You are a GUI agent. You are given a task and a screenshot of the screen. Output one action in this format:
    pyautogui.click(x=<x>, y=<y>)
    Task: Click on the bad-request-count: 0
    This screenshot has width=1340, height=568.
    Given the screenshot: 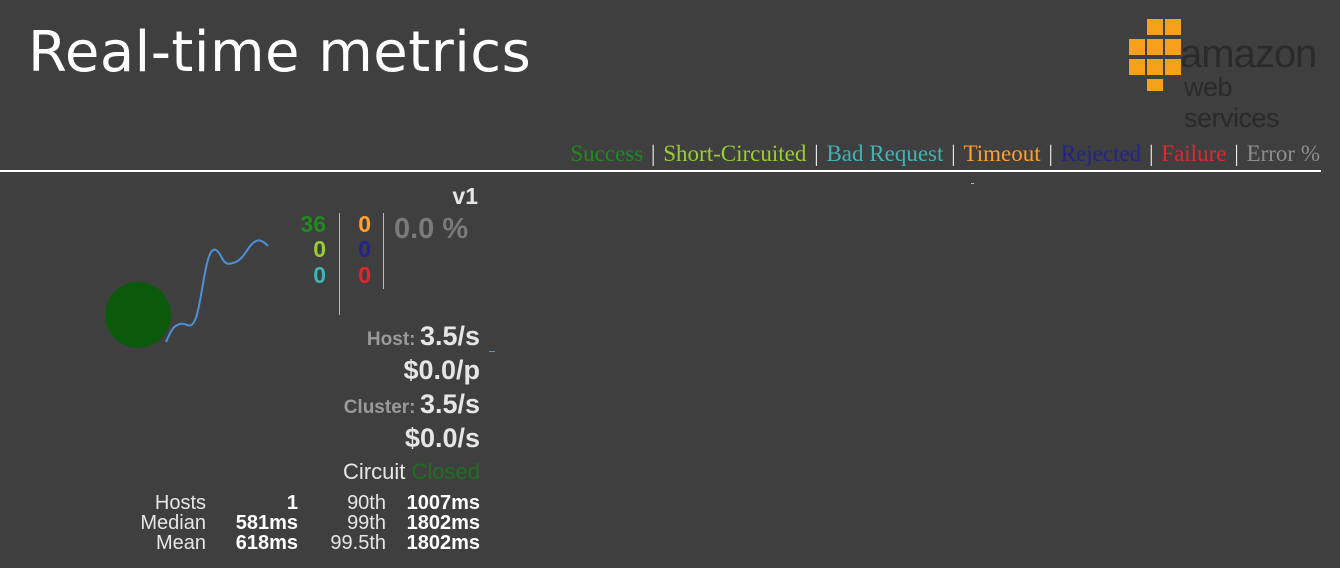 What is the action you would take?
    pyautogui.click(x=319, y=275)
    